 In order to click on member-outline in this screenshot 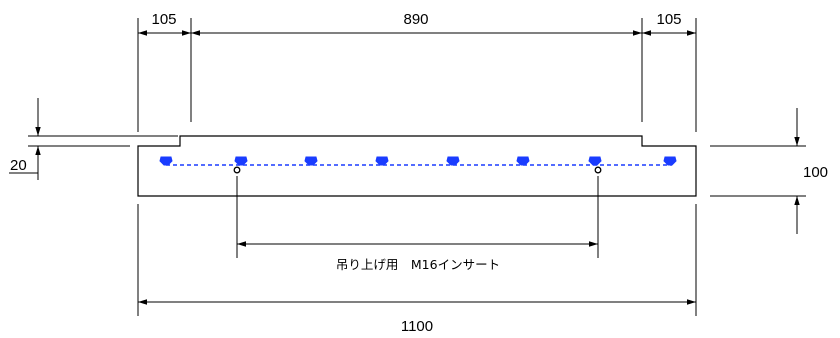, I will do `click(417, 166)`.